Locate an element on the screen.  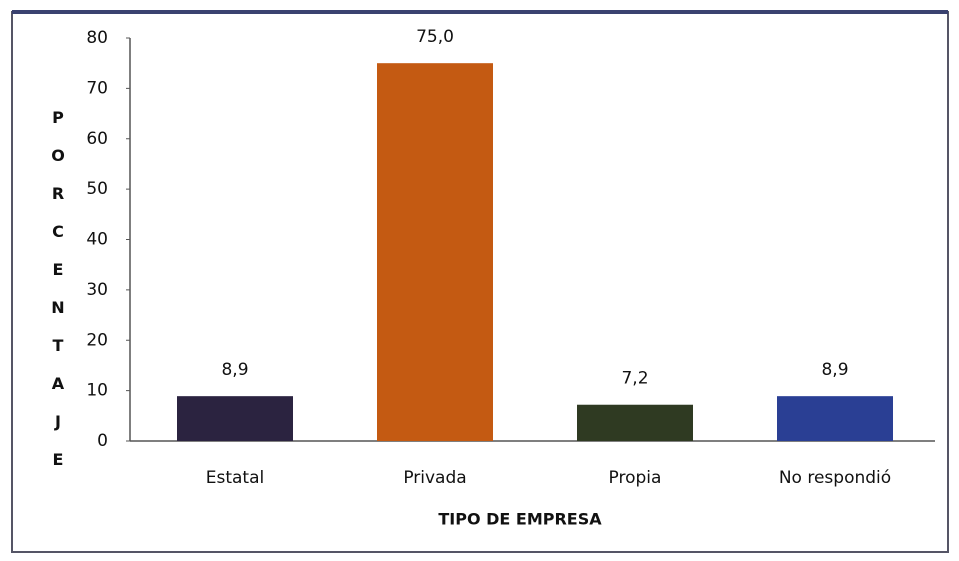
y-tick-label: 30 is located at coordinates (97, 290).